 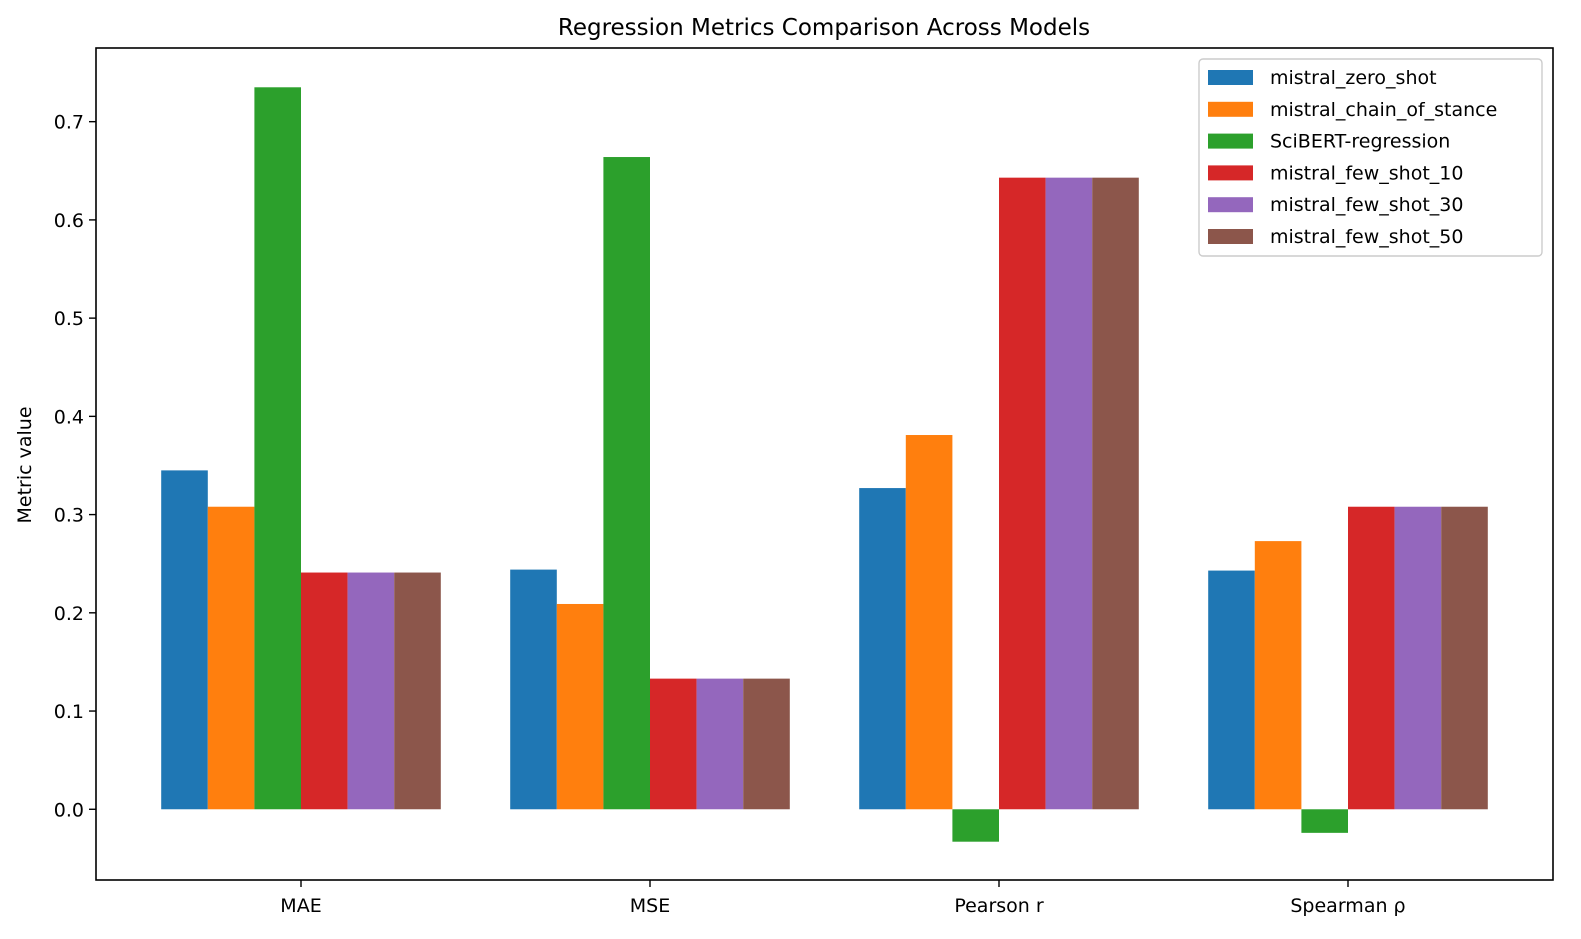 I want to click on y-tick-label: 0.0, so click(x=69, y=810).